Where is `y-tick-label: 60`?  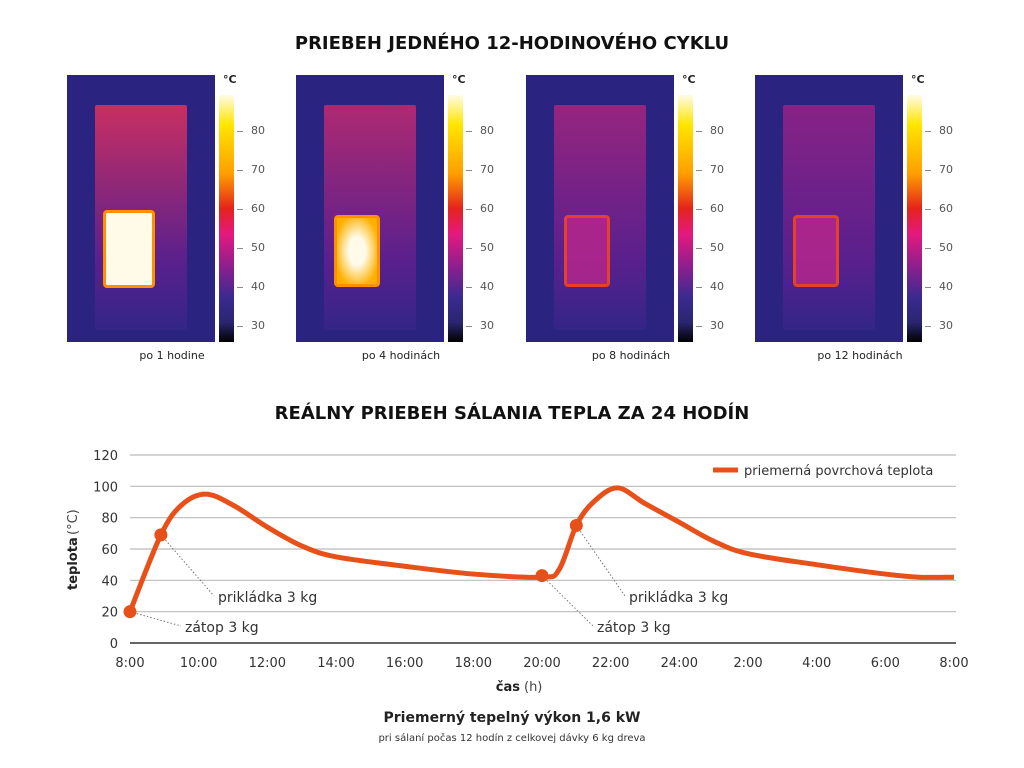
y-tick-label: 60 is located at coordinates (109, 550).